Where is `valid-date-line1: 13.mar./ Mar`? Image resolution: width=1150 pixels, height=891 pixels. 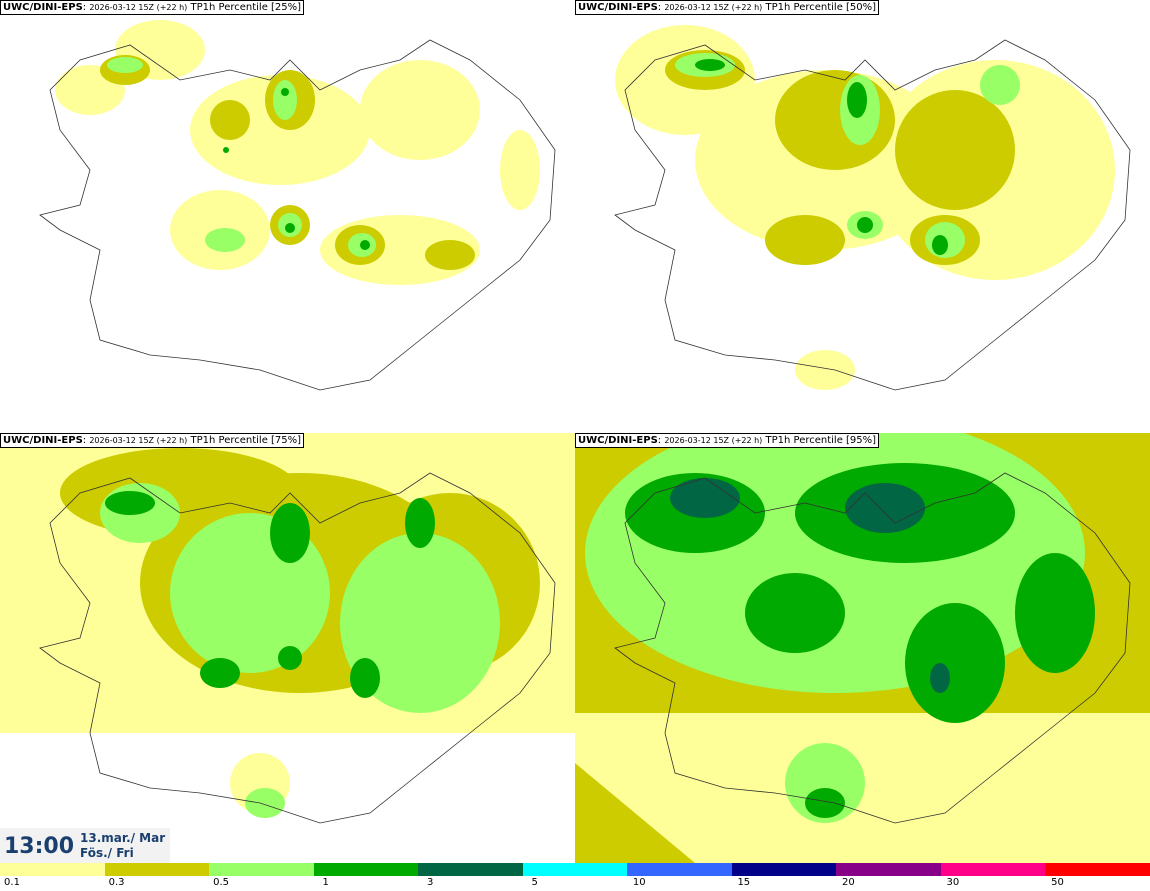 valid-date-line1: 13.mar./ Mar is located at coordinates (123, 838).